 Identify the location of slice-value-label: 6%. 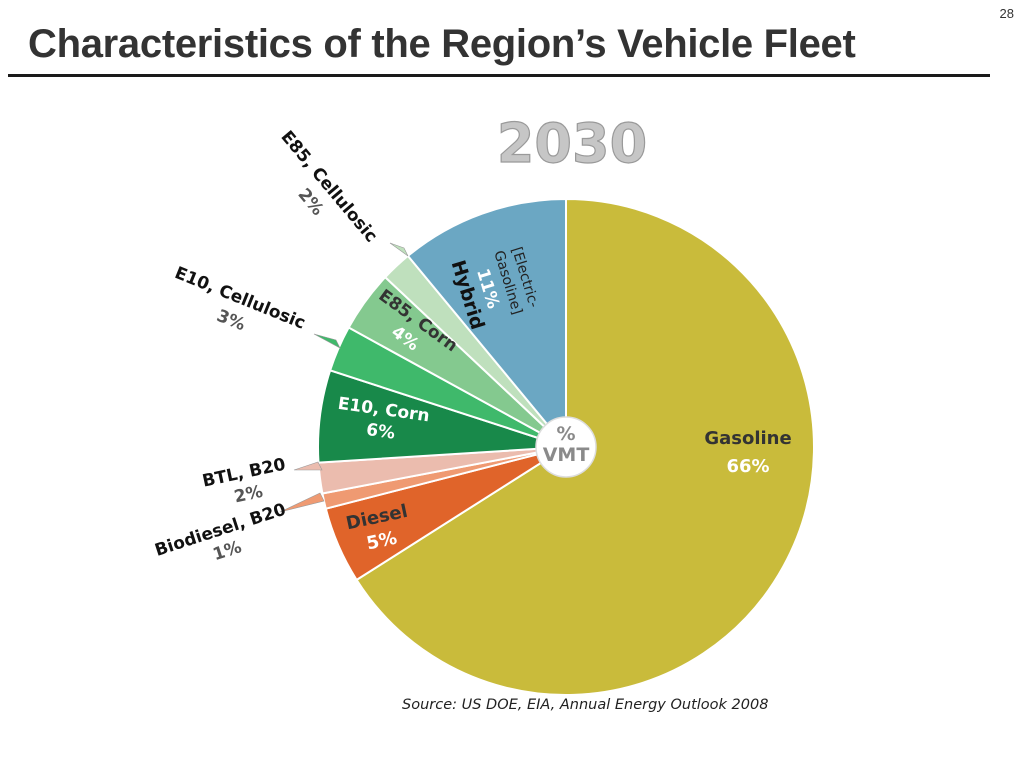
(380, 432).